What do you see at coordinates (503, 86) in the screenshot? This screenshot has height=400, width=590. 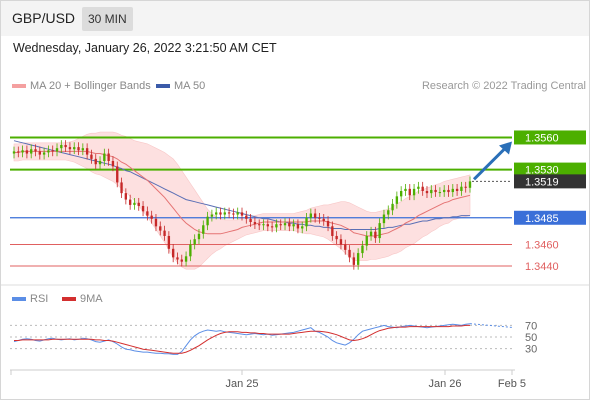 I see `attribution: Research © 2022 Trading Central` at bounding box center [503, 86].